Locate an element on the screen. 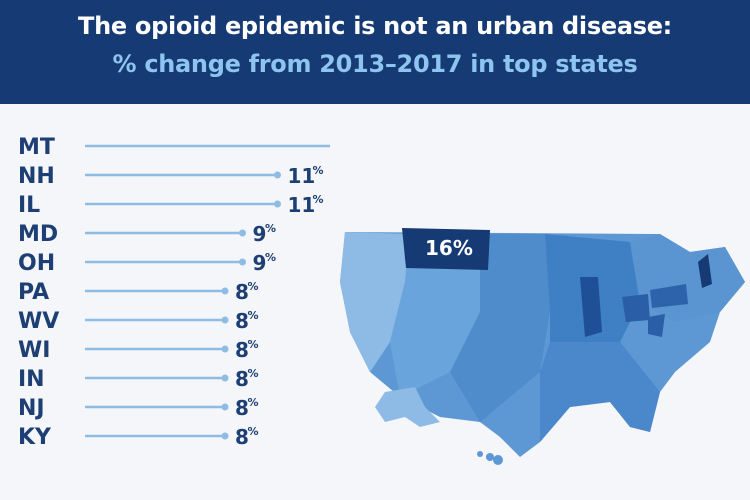 This screenshot has width=750, height=500. category-label: WV is located at coordinates (38, 321).